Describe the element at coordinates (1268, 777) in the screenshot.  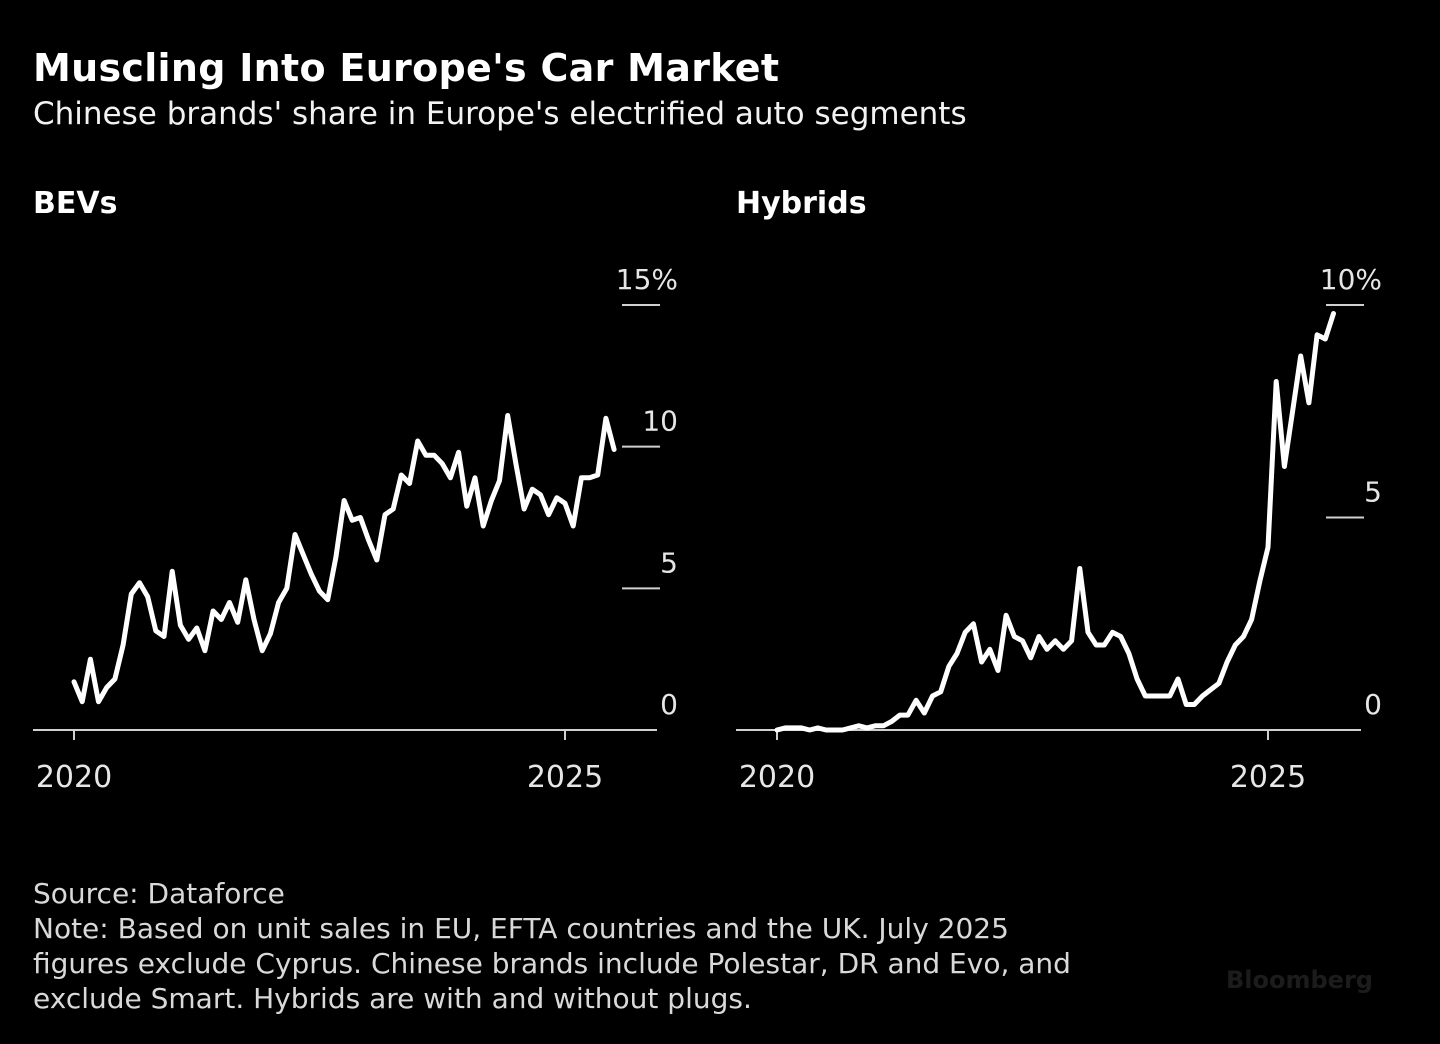
I see `hybrid-x-tick-label: 2025` at that location.